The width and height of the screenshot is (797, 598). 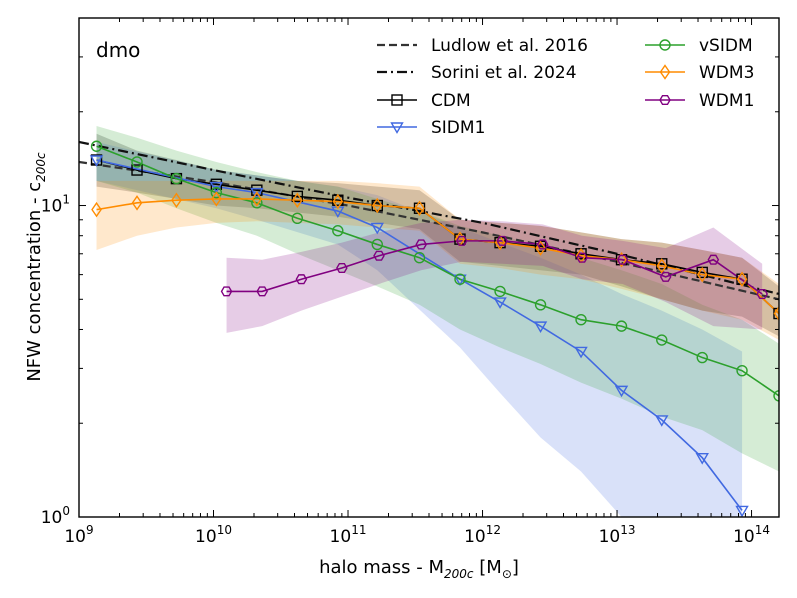 I want to click on y-tick-label: 10¹, so click(x=55, y=205).